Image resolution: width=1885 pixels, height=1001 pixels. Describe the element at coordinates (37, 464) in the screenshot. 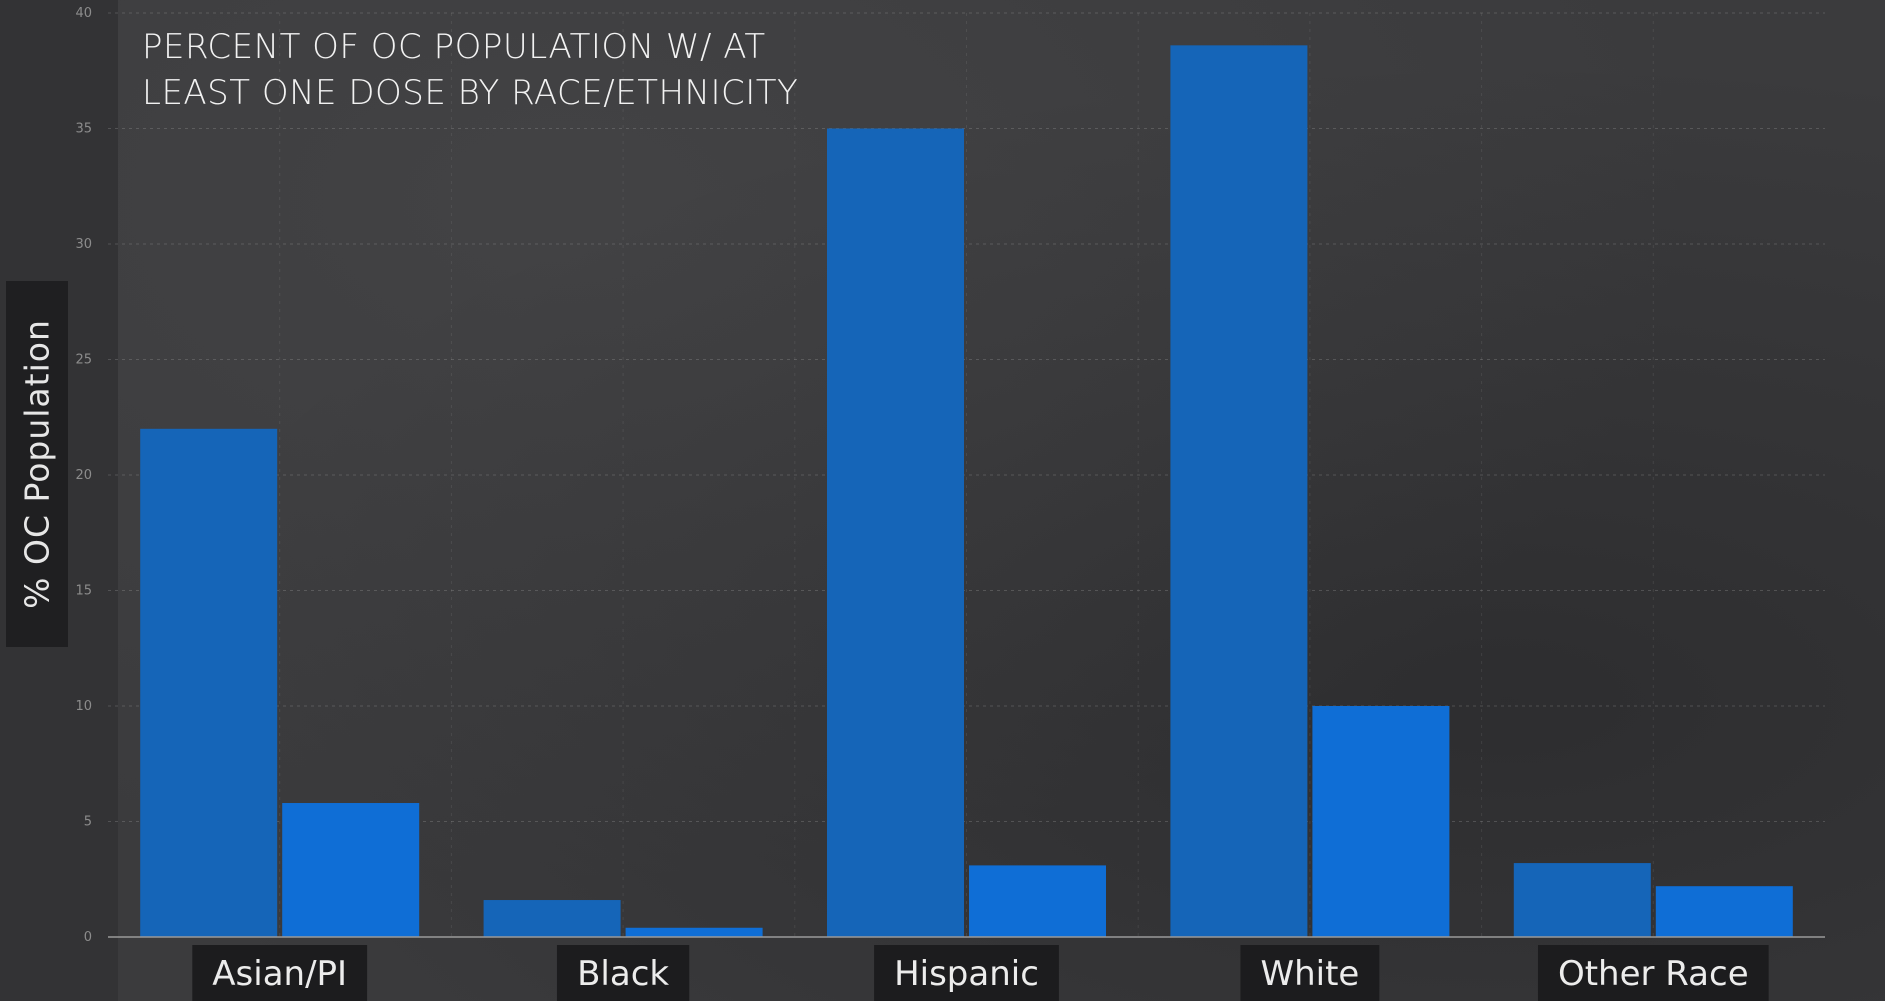

I see `y-axis-label-box` at that location.